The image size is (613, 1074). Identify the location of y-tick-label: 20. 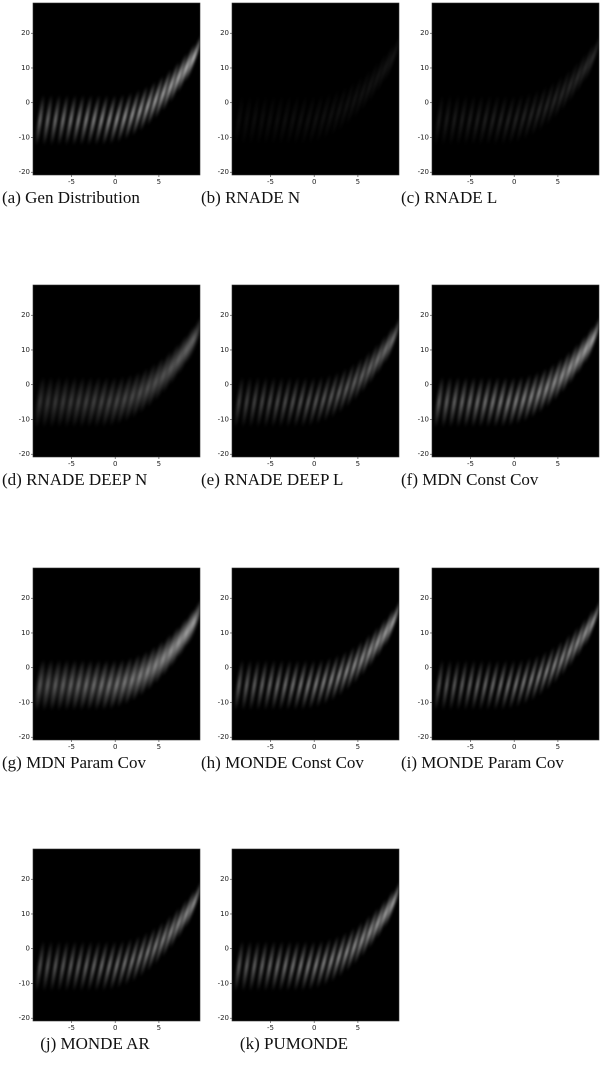
(424, 33).